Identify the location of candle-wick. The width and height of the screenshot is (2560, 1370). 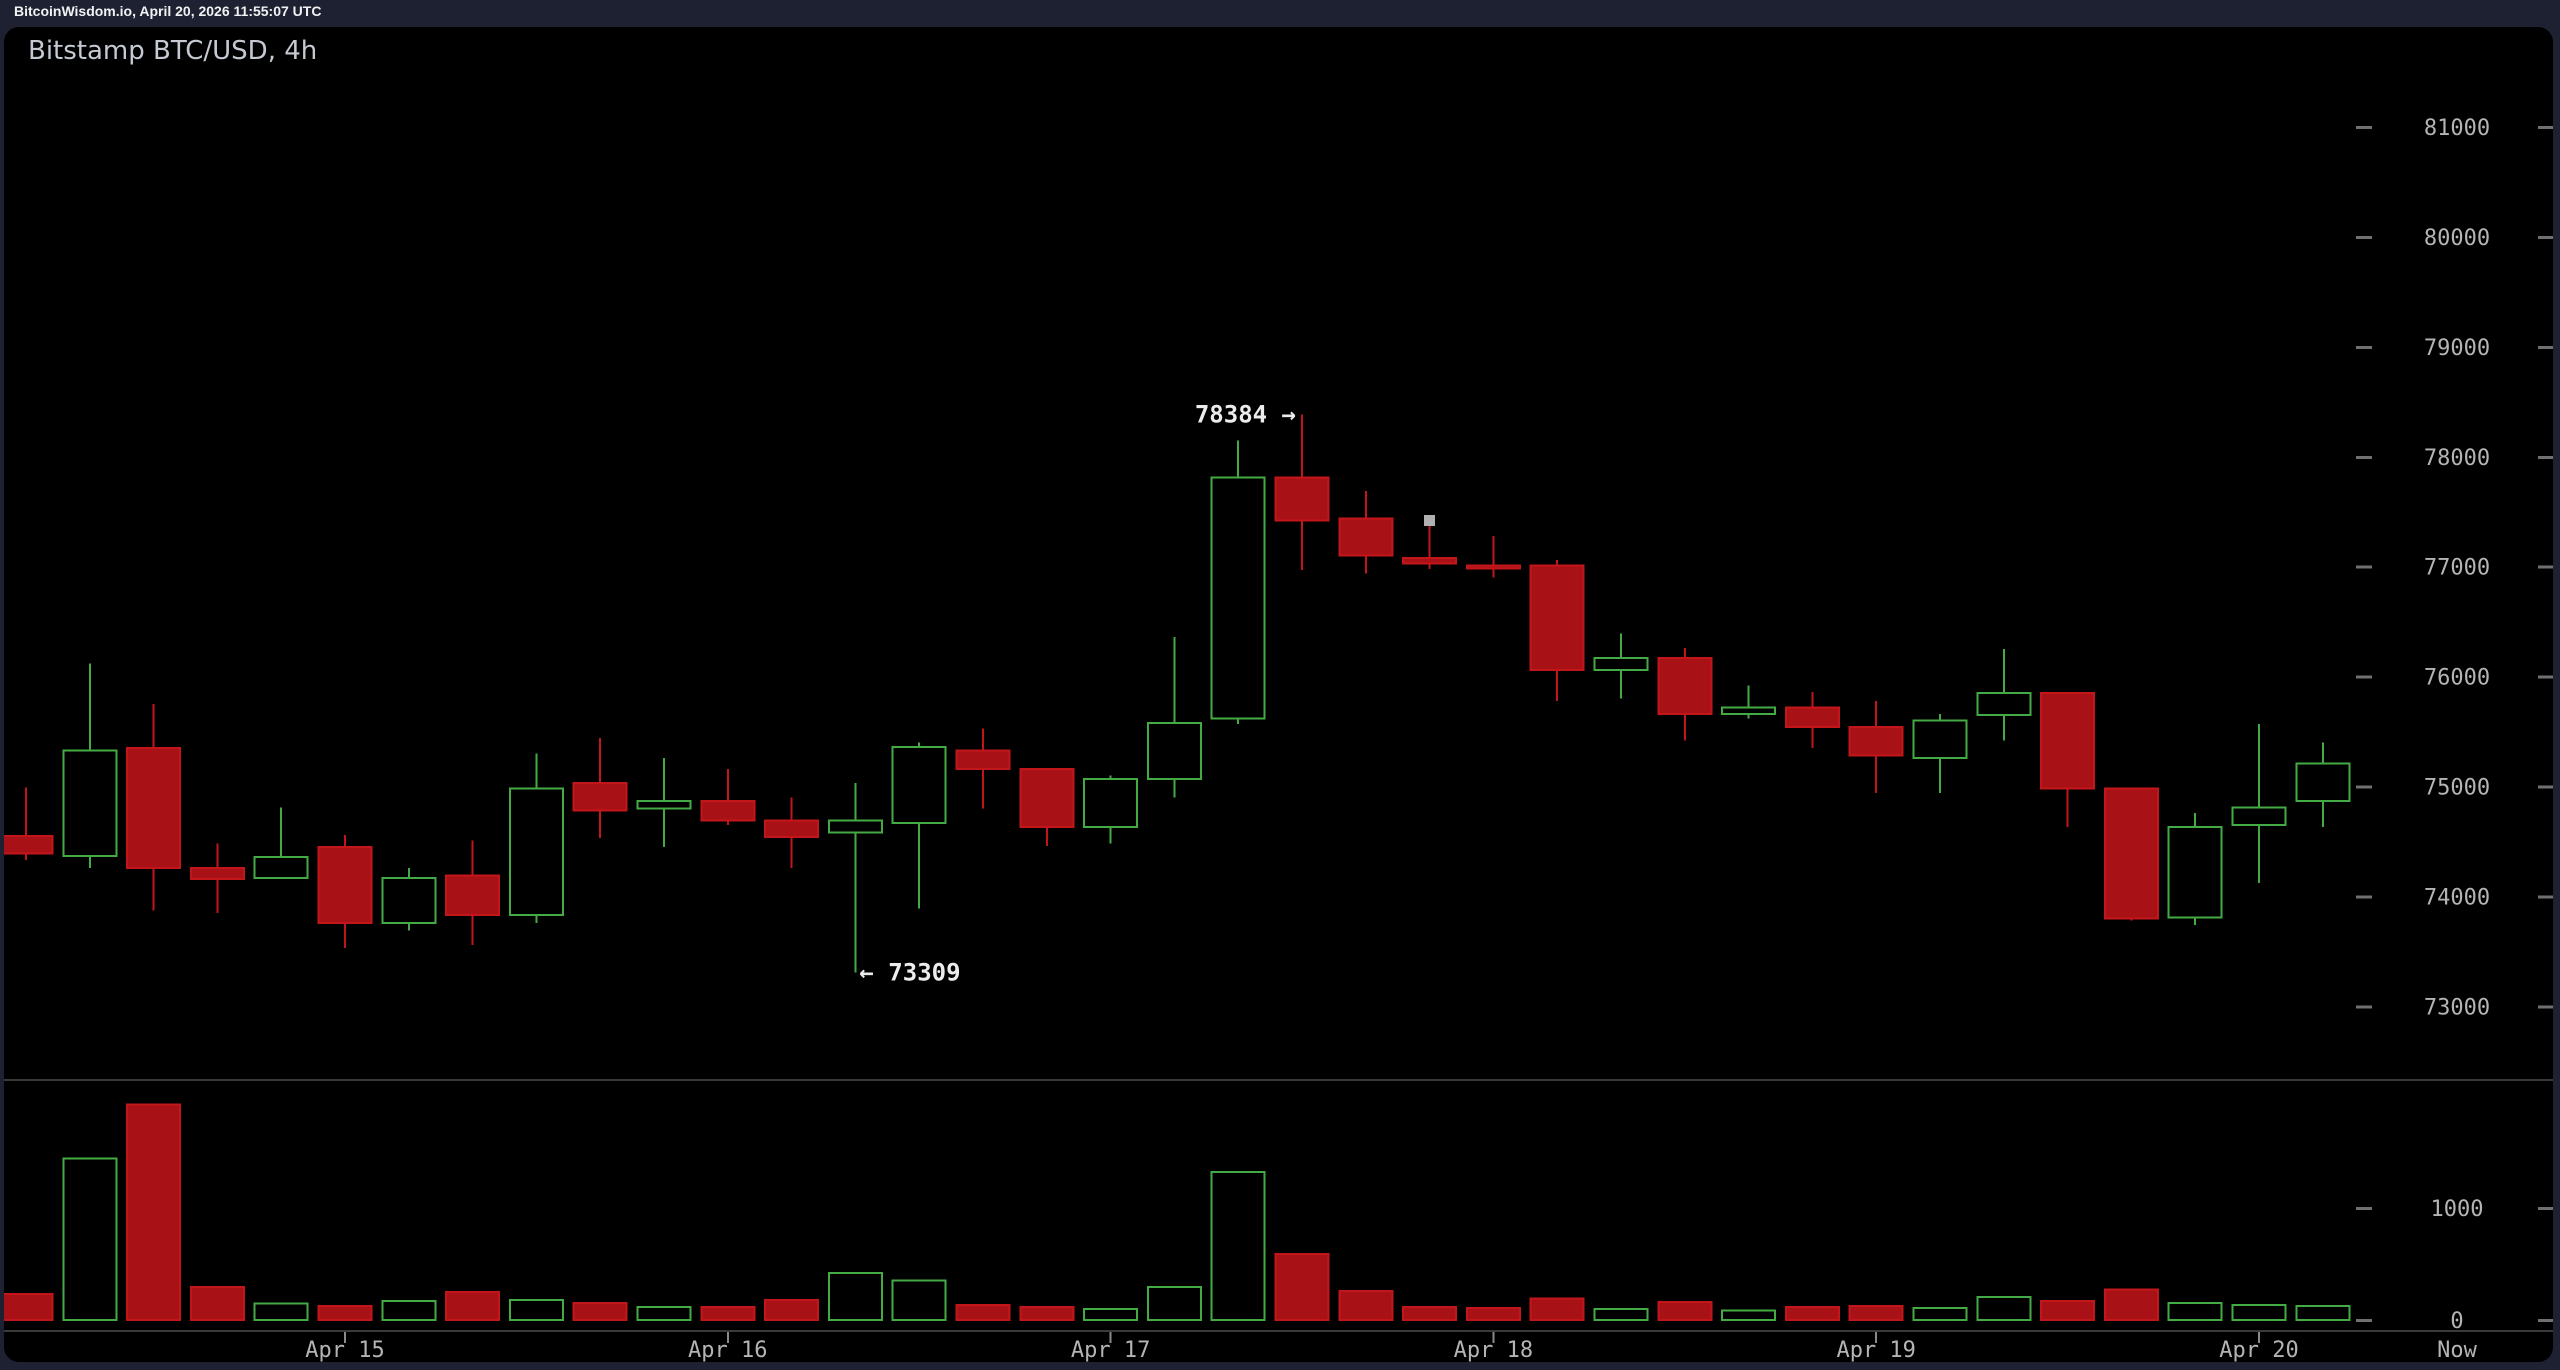
(2259, 803).